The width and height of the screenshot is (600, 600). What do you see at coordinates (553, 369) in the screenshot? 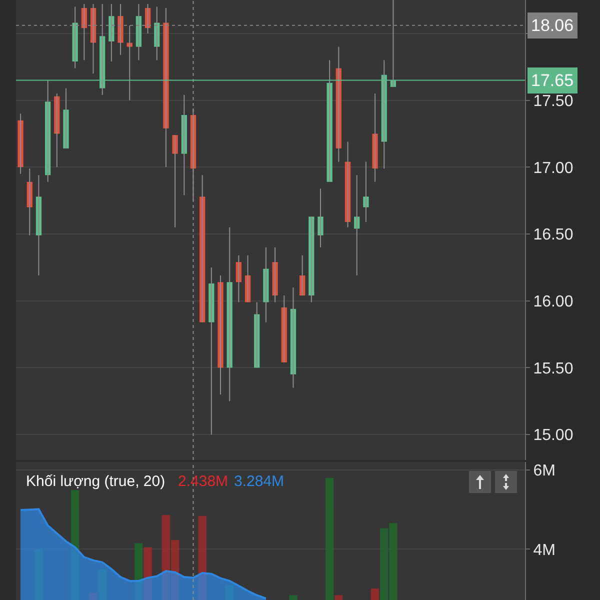
I see `y-tick-label: 15.50` at bounding box center [553, 369].